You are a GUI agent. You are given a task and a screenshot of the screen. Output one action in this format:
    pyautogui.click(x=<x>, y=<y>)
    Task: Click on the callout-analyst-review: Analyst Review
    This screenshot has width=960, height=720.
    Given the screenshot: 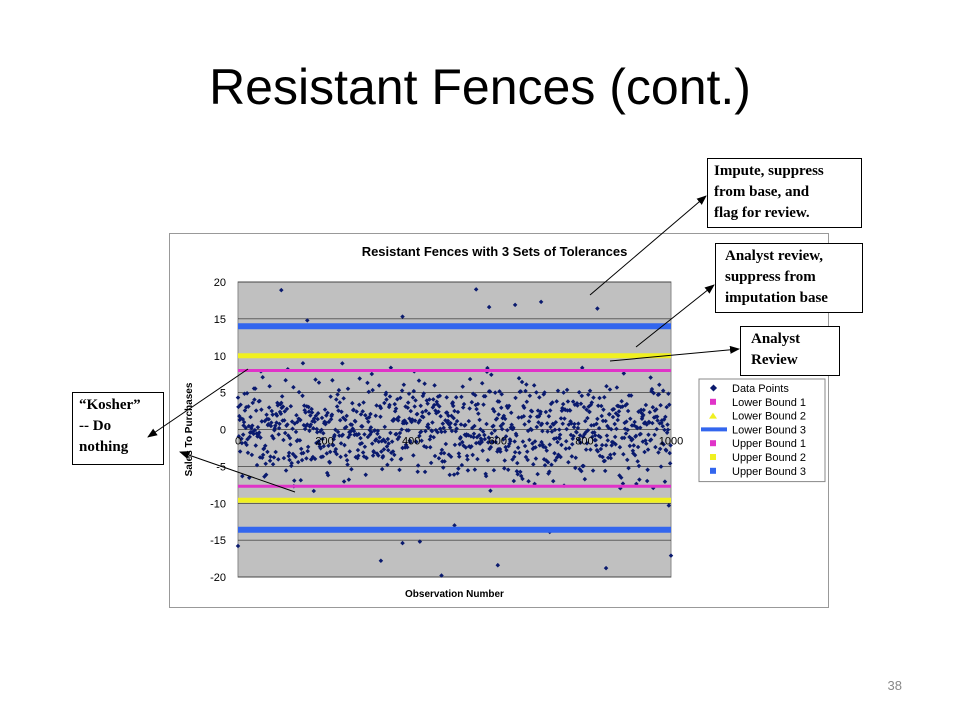 What is the action you would take?
    pyautogui.click(x=790, y=351)
    